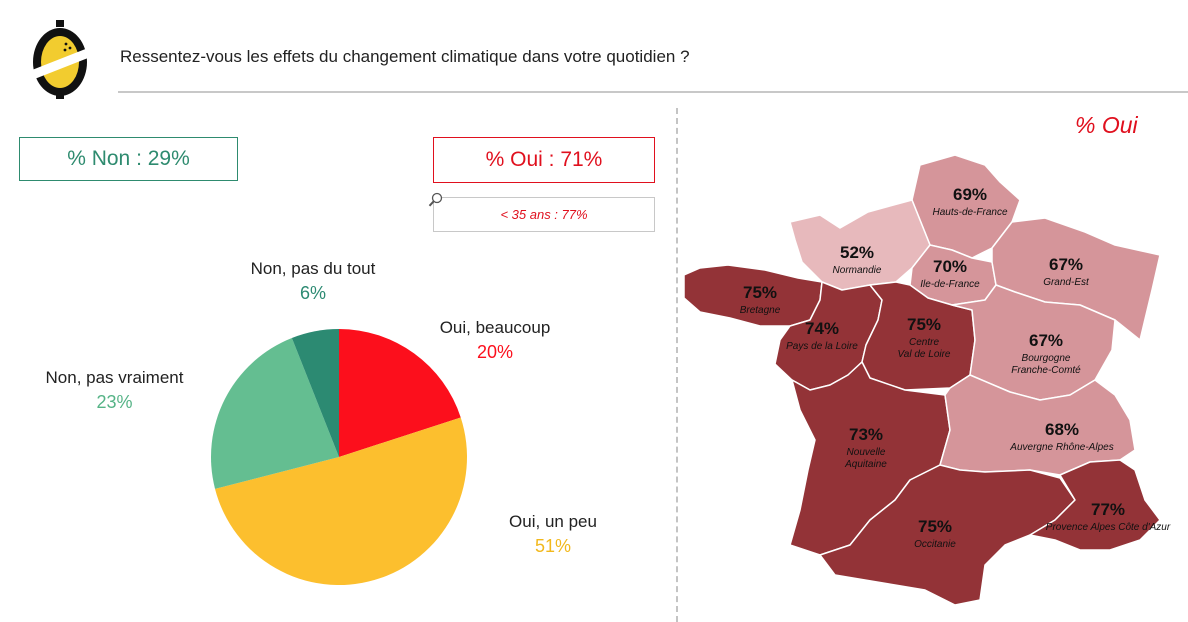  I want to click on pie-label-name: Non, pas du tout, so click(313, 268).